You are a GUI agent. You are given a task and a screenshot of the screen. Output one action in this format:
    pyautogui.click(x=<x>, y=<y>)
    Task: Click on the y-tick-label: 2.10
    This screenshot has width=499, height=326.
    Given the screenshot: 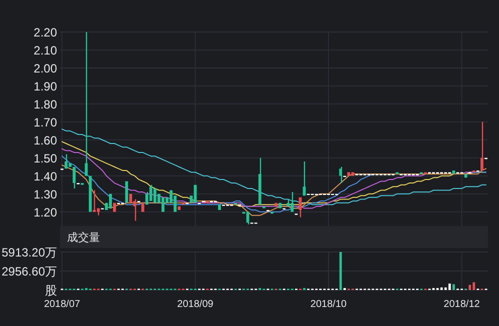 What is the action you would take?
    pyautogui.click(x=46, y=50)
    